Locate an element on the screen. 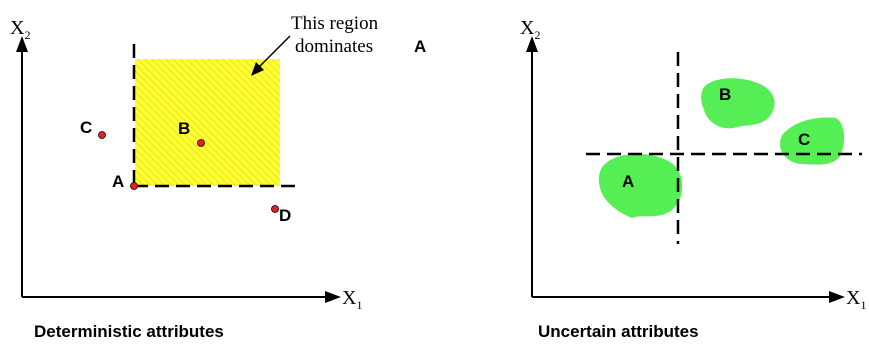  left-caption: Deterministic attributes is located at coordinates (129, 331).